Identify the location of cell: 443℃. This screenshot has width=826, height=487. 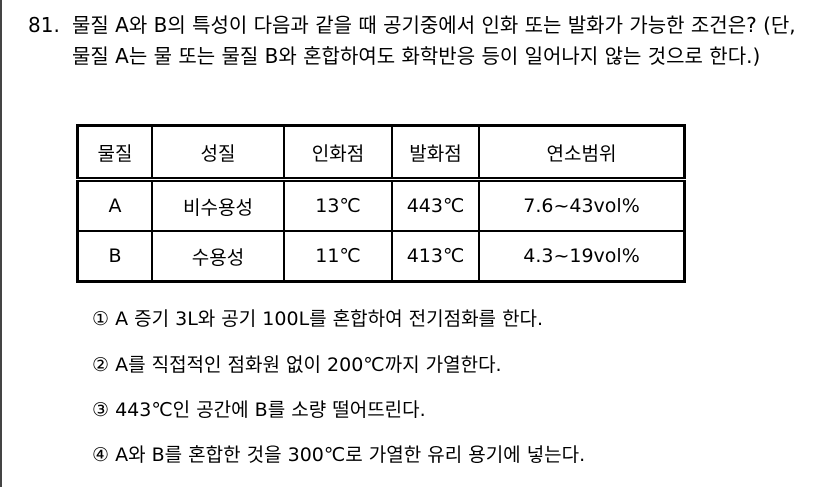
(435, 205).